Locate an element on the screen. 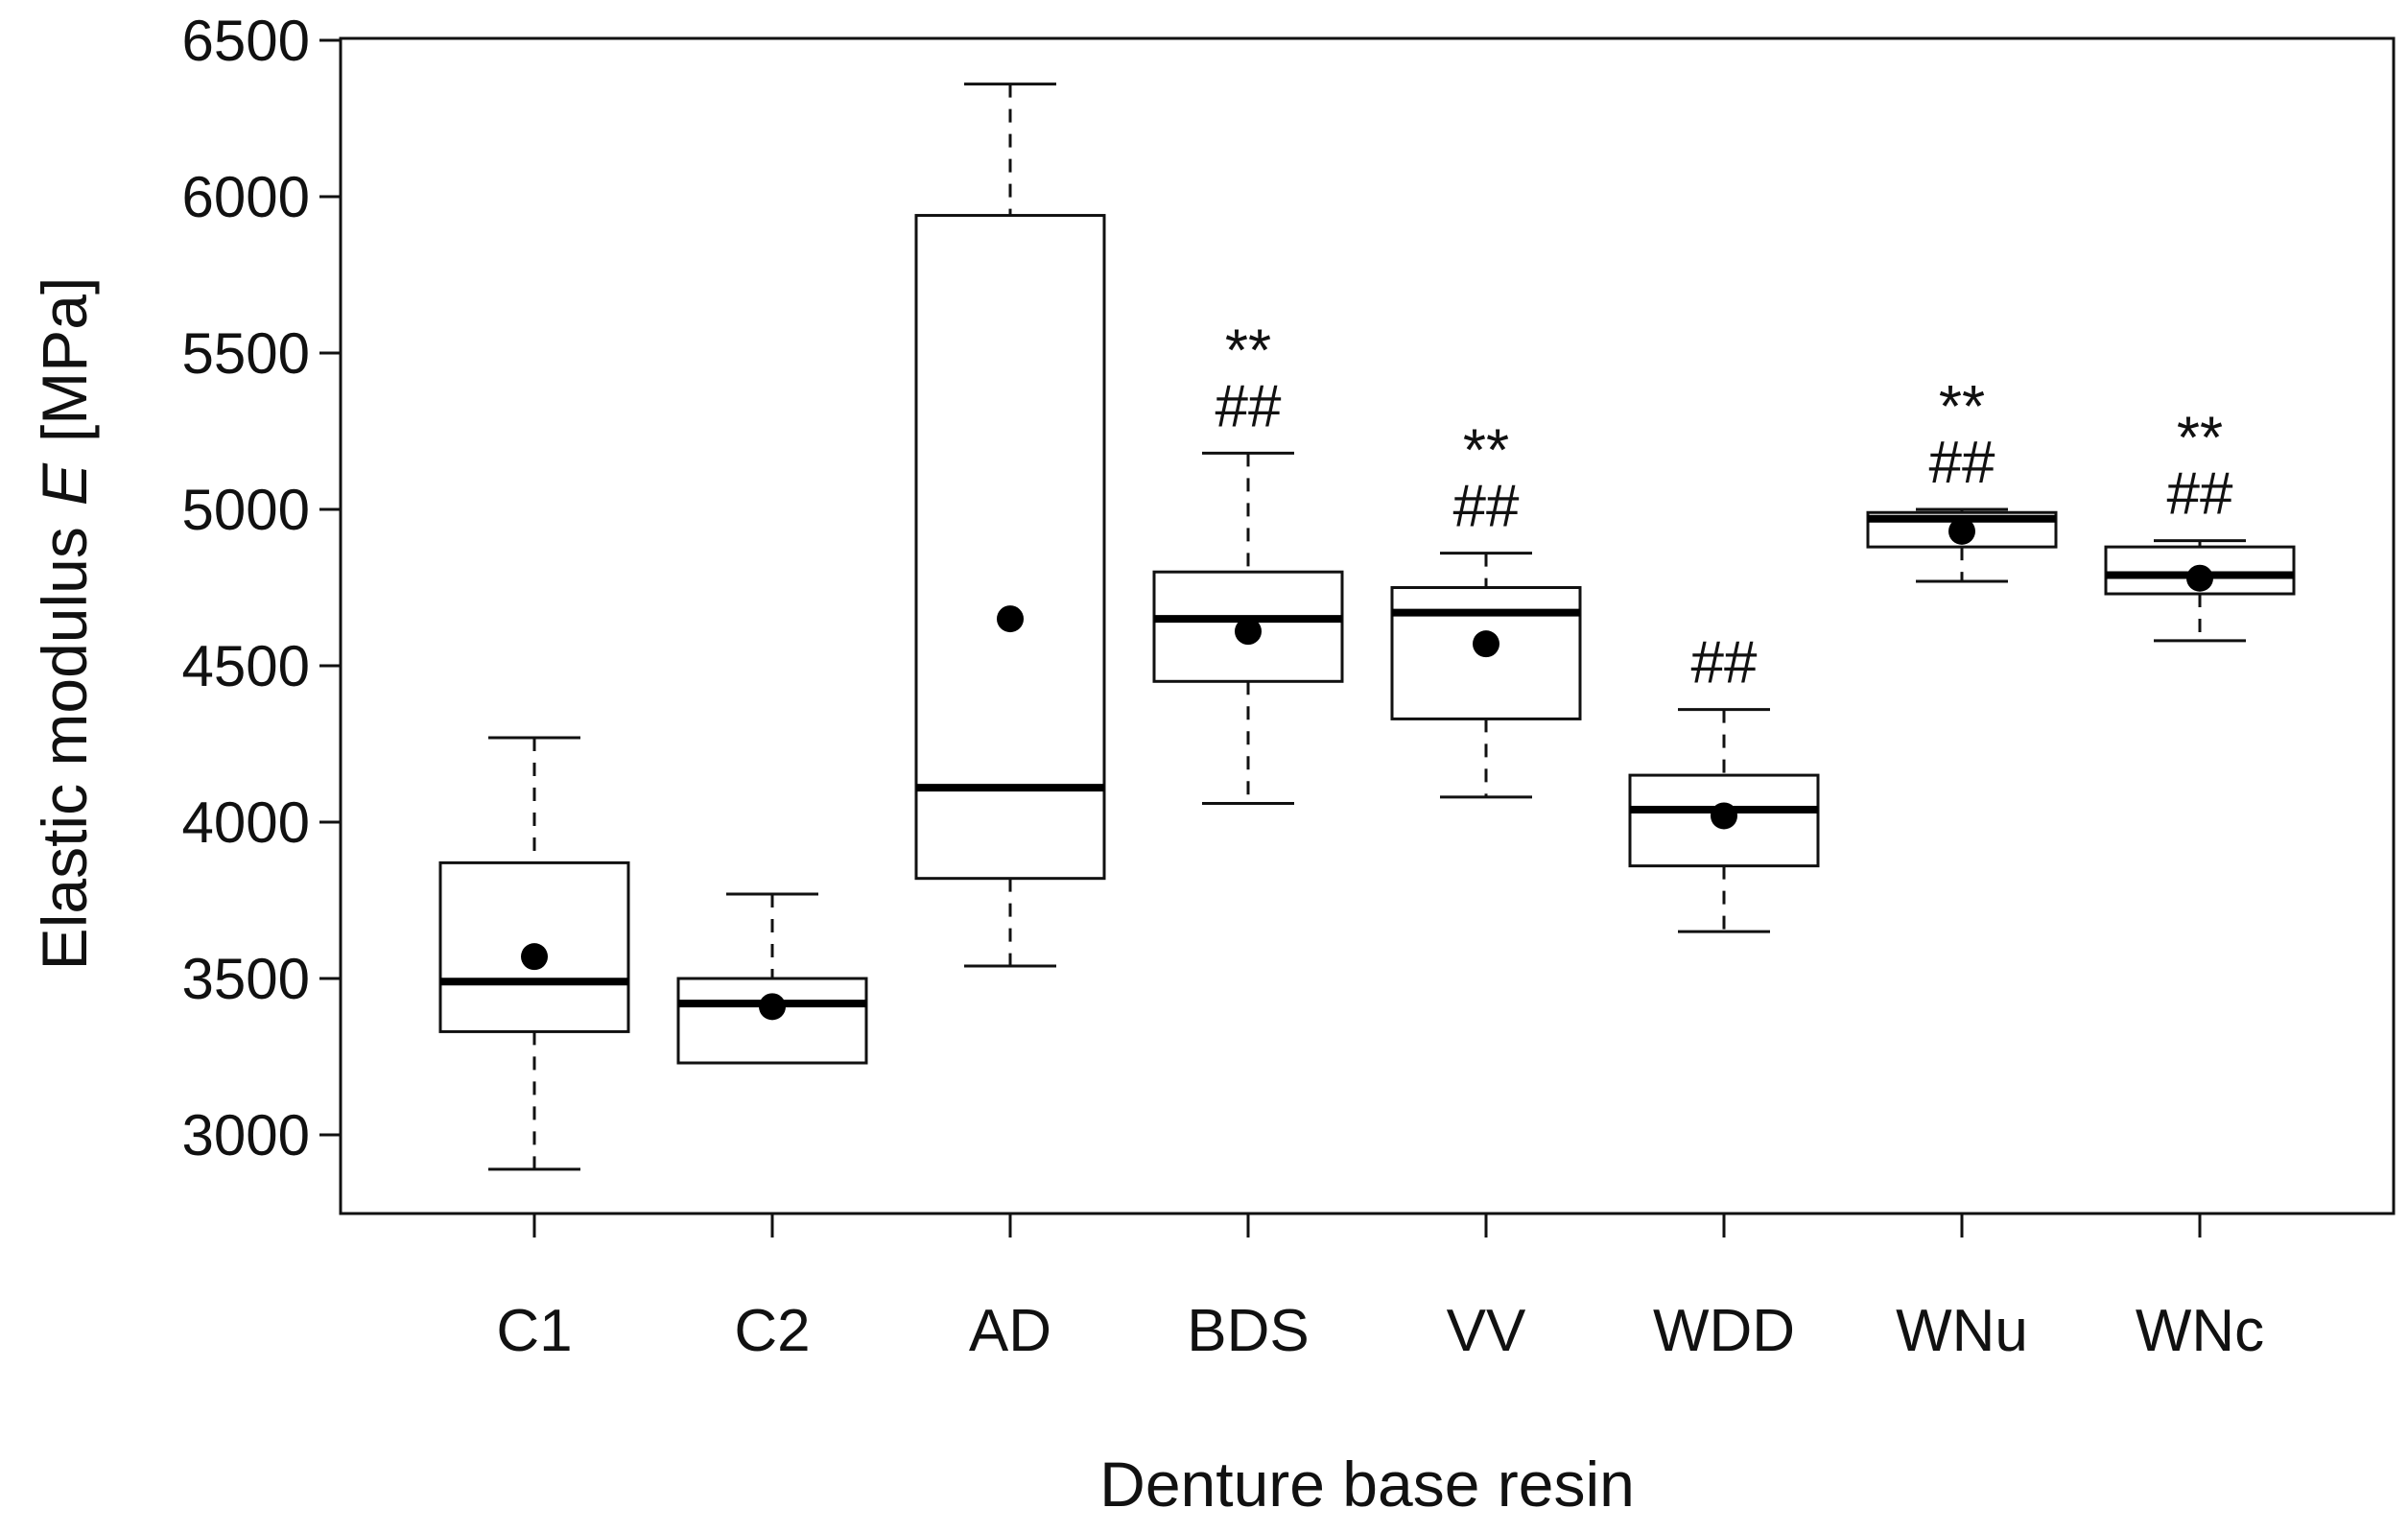 The width and height of the screenshot is (2408, 1532). box-group-ad is located at coordinates (1010, 525).